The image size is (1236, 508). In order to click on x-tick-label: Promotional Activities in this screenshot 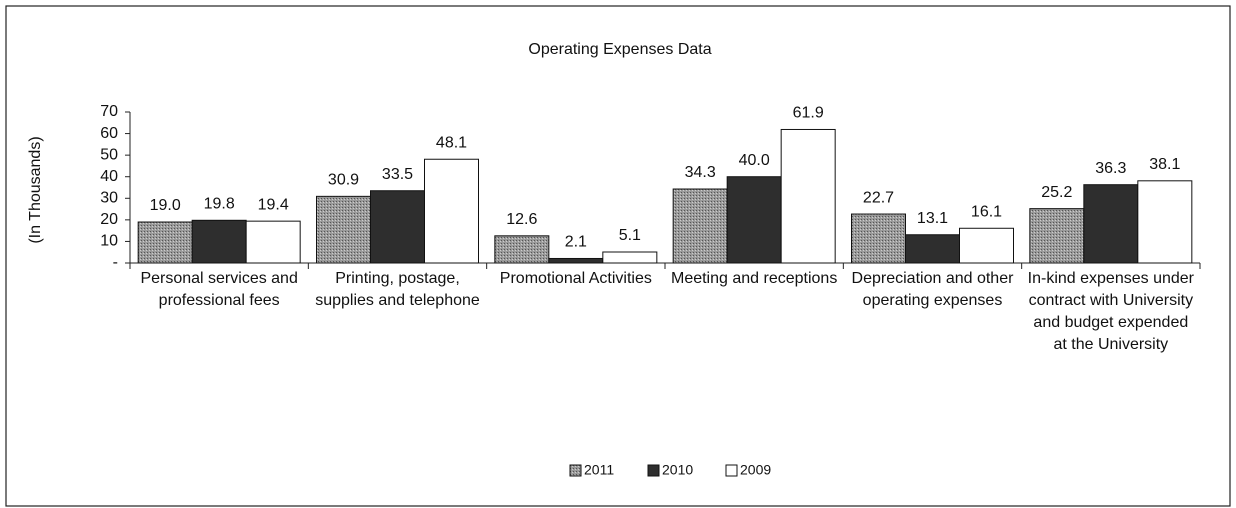, I will do `click(575, 278)`.